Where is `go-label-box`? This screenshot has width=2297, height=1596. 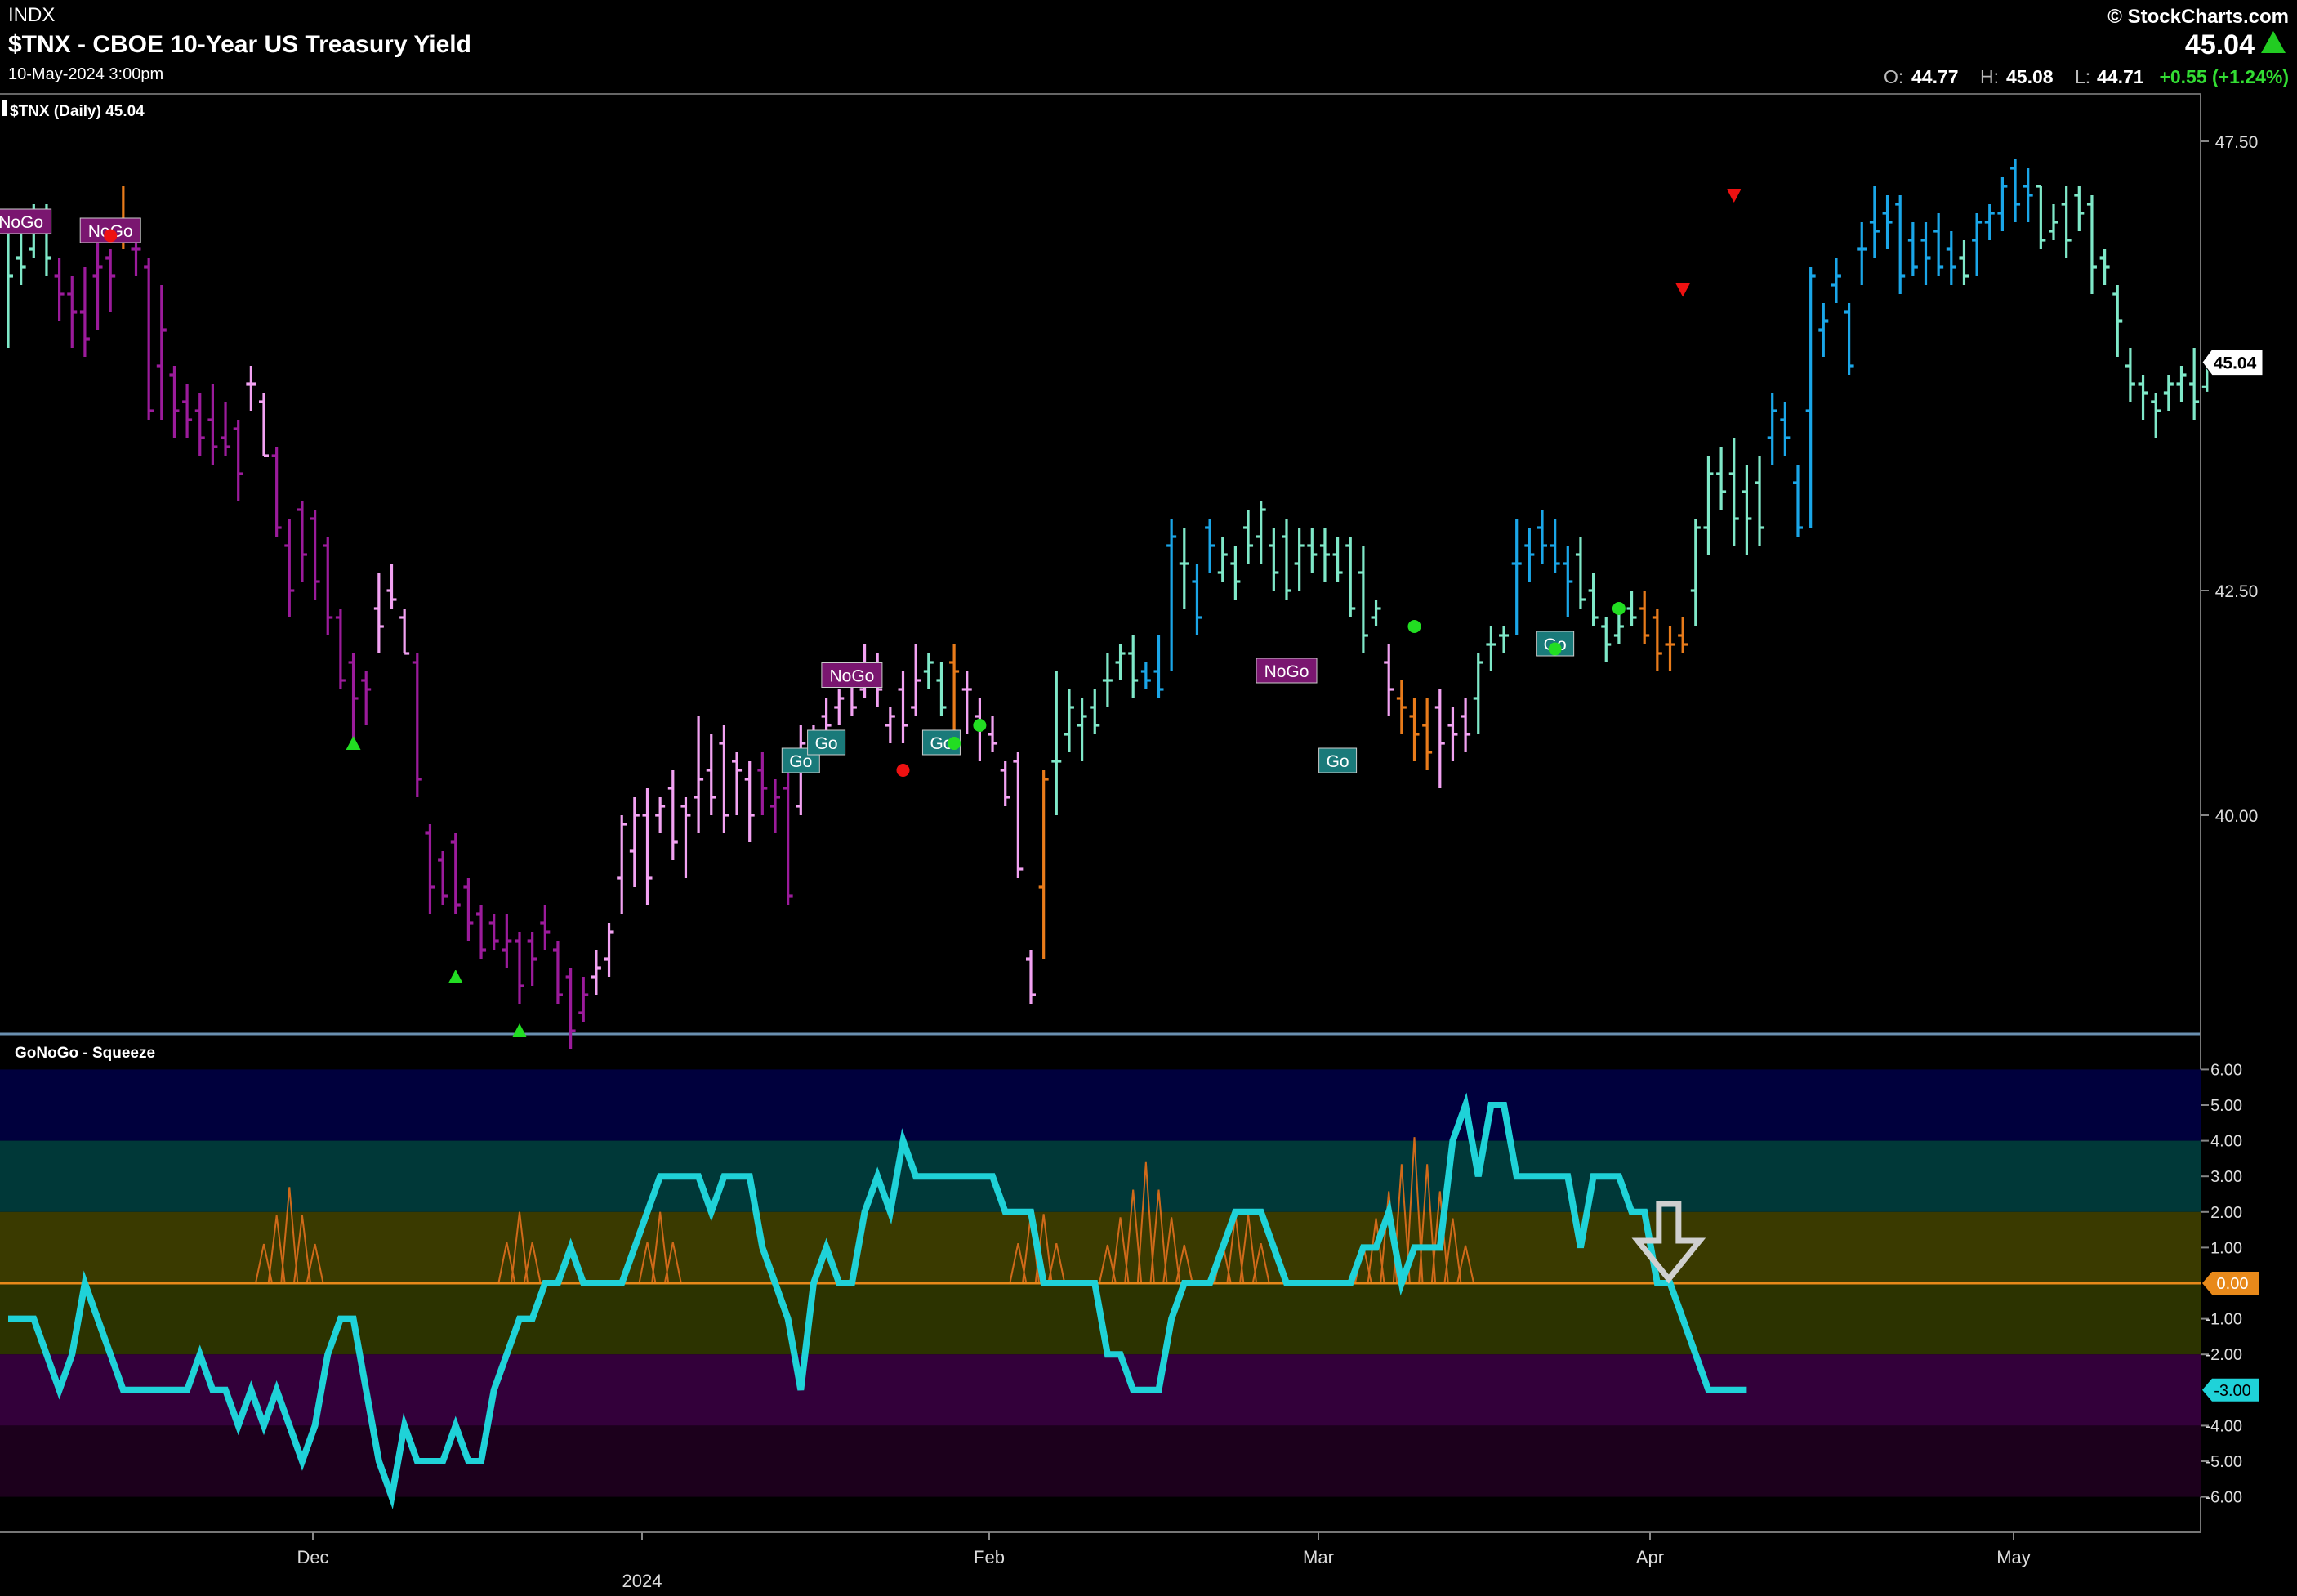
go-label-box is located at coordinates (826, 742).